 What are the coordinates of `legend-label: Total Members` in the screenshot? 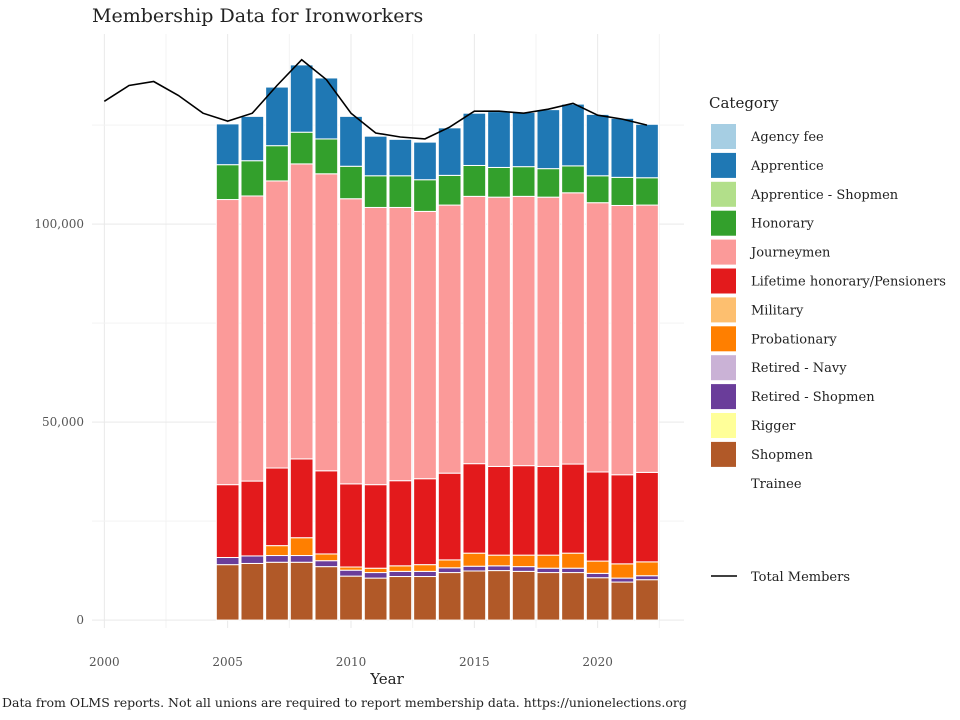 It's located at (800, 577).